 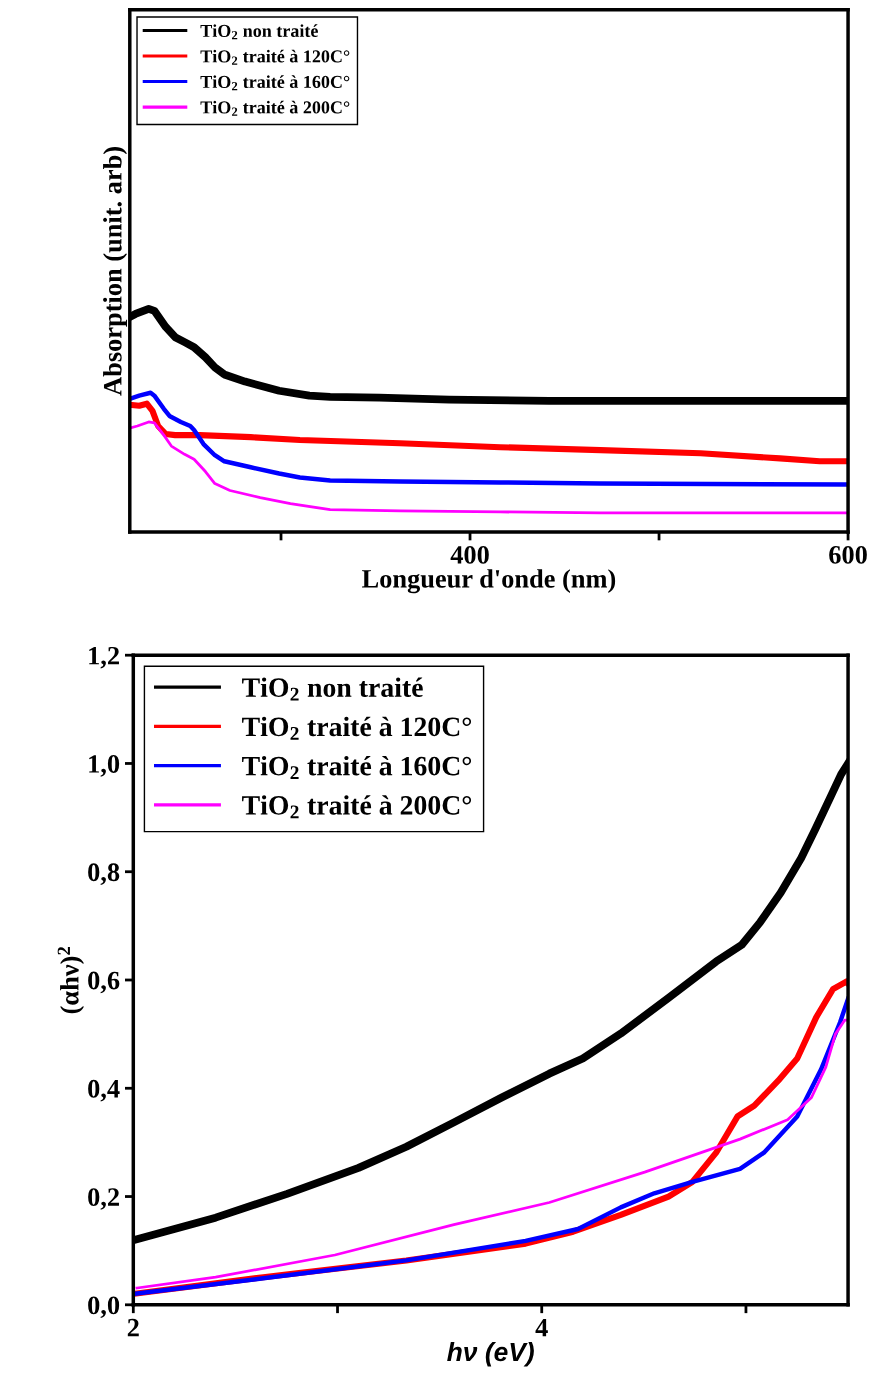 I want to click on y-tick-label: 1,0, so click(x=104, y=766).